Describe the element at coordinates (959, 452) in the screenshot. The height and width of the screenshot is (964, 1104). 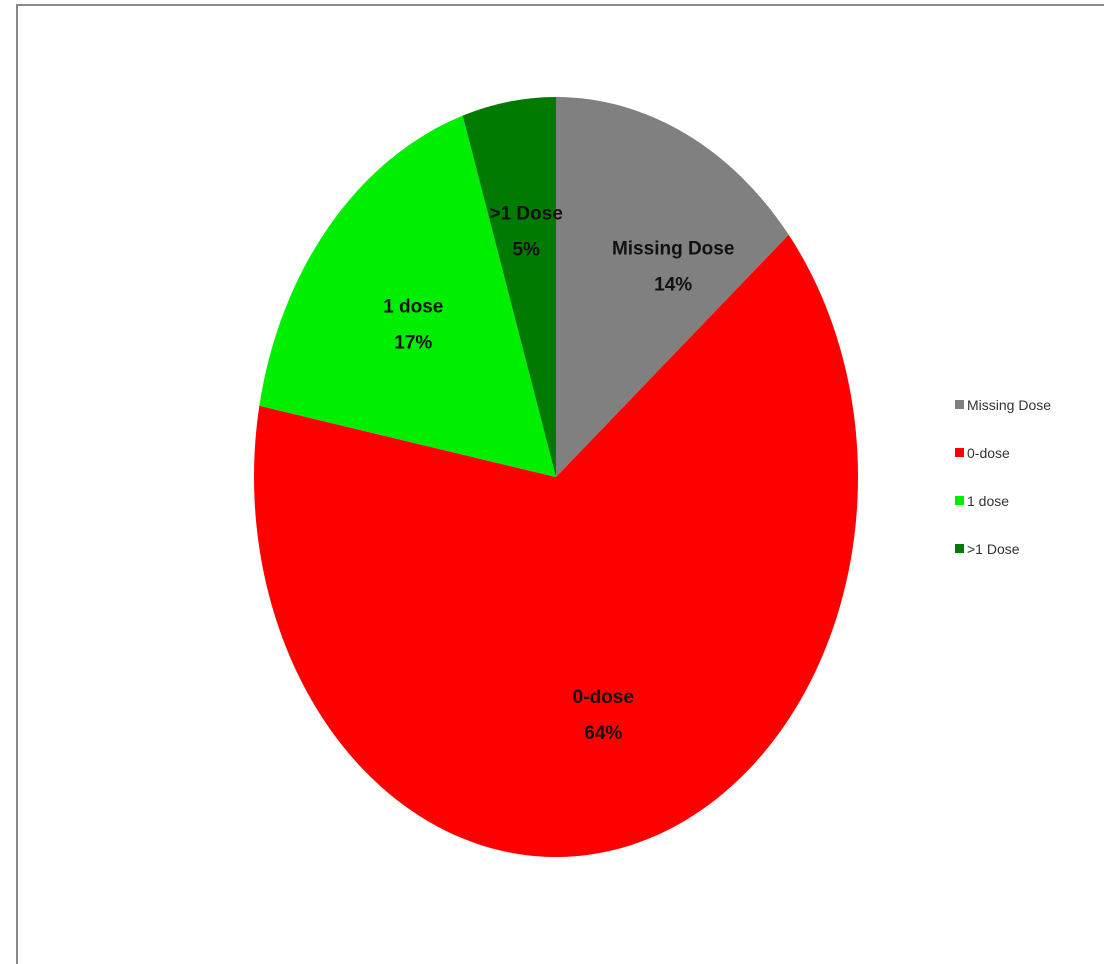
I see `legend-swatch-0-dose` at that location.